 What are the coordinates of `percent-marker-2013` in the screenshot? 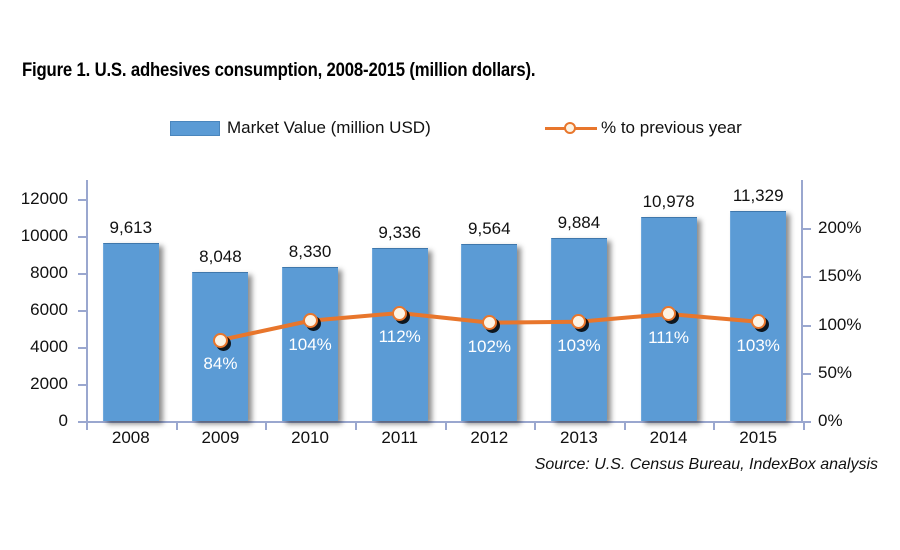 It's located at (579, 322).